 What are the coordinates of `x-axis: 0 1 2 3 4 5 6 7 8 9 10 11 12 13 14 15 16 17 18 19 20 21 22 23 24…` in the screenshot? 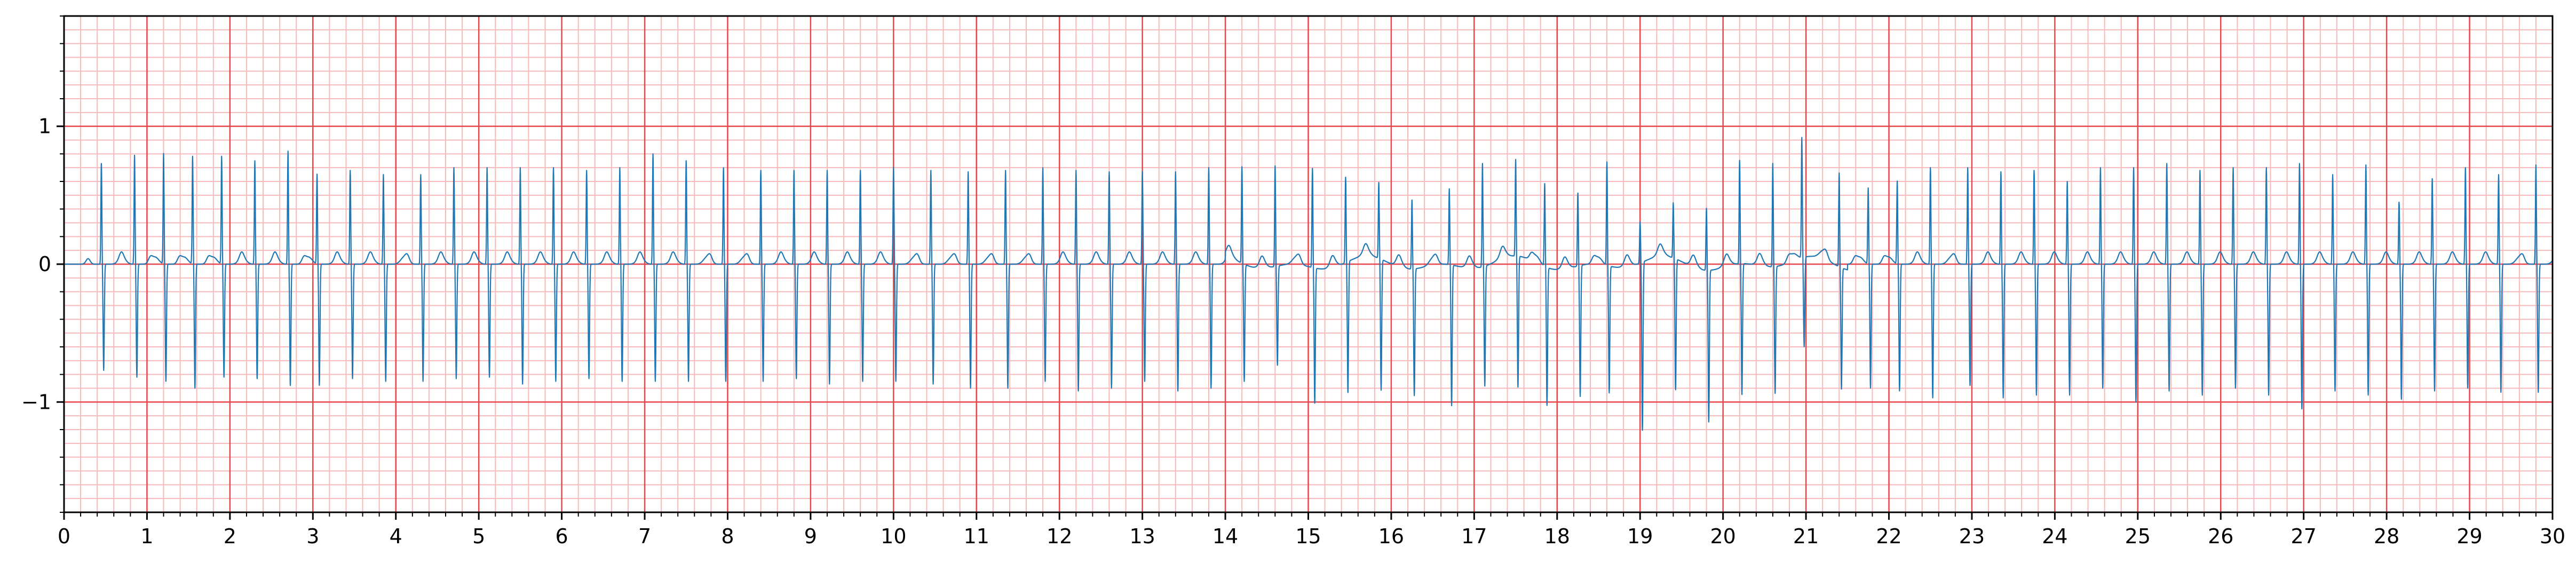 It's located at (1311, 530).